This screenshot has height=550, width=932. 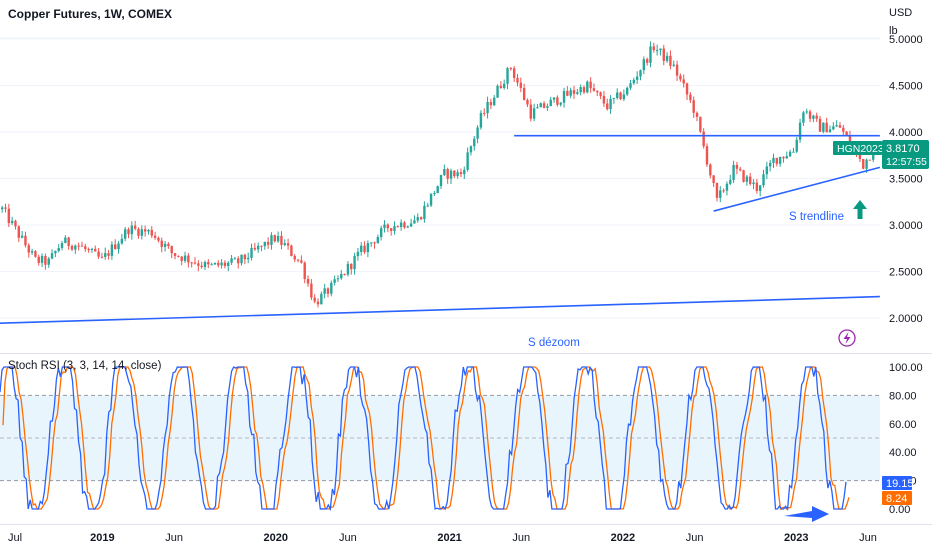 I want to click on price-tick-label: 4.0000, so click(x=906, y=133).